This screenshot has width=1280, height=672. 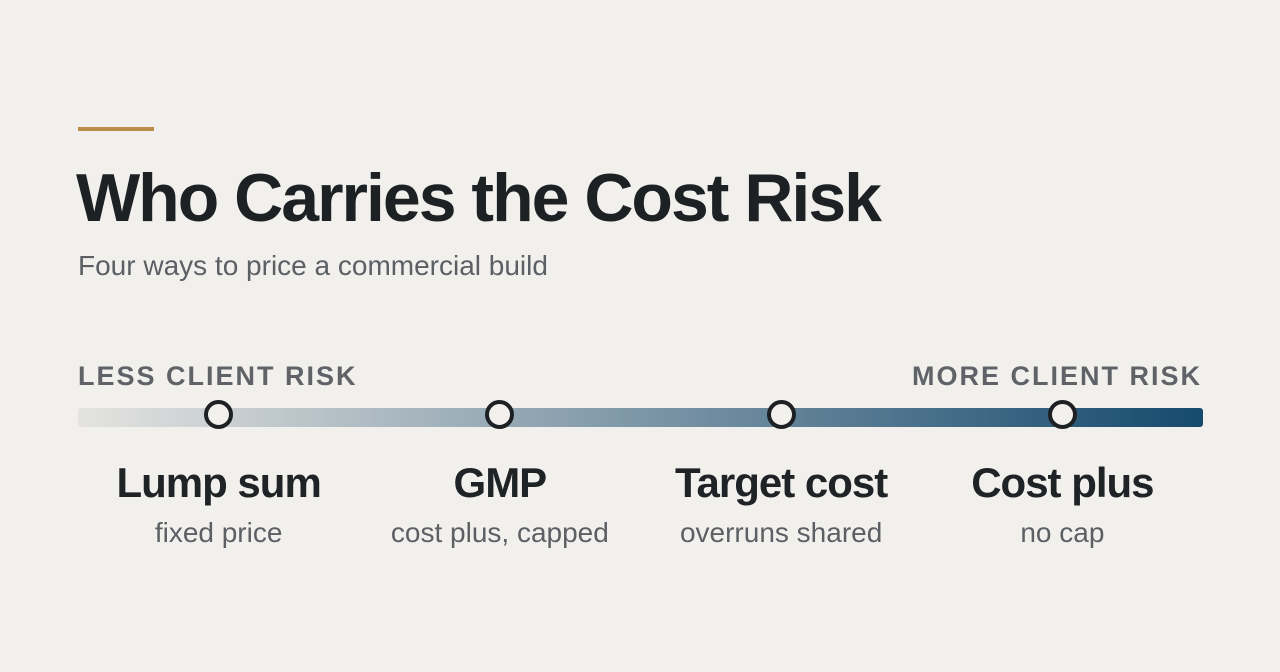 What do you see at coordinates (1056, 376) in the screenshot?
I see `more-client-risk-label: MORE CLIENT RISK` at bounding box center [1056, 376].